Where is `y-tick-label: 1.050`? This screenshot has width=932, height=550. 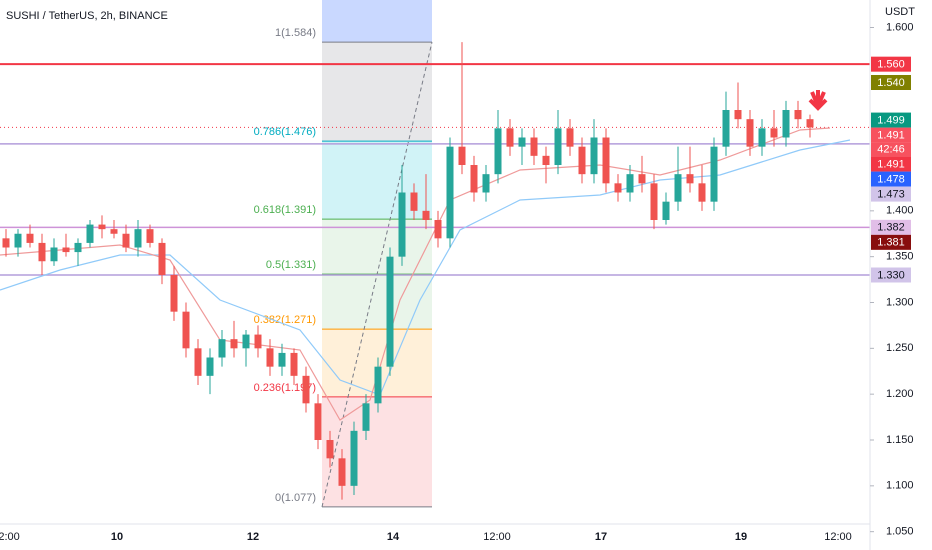
y-tick-label: 1.050 is located at coordinates (900, 532).